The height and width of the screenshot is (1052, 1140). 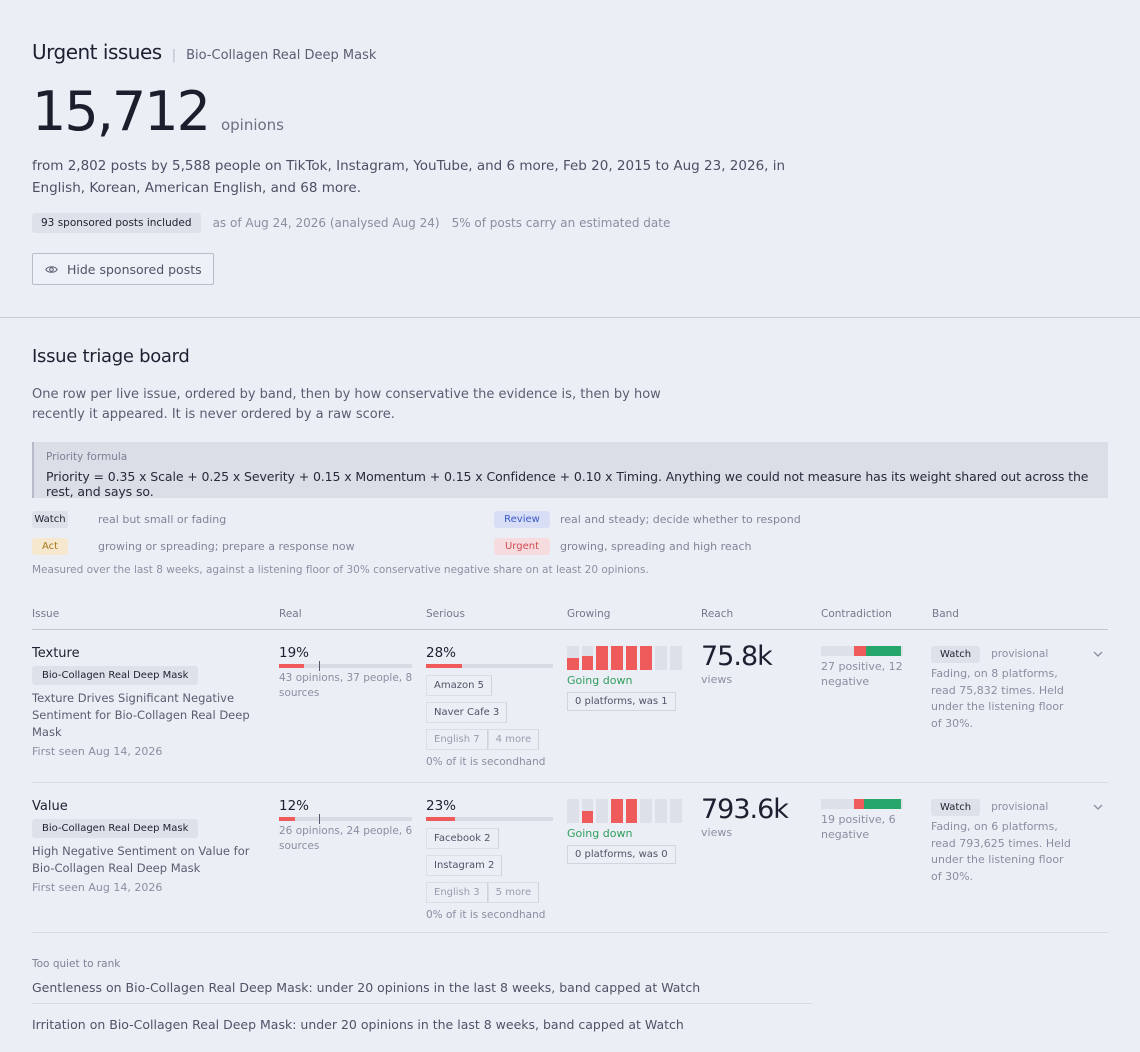 I want to click on contradiction-text: 19 positive, 6 negative, so click(x=858, y=827).